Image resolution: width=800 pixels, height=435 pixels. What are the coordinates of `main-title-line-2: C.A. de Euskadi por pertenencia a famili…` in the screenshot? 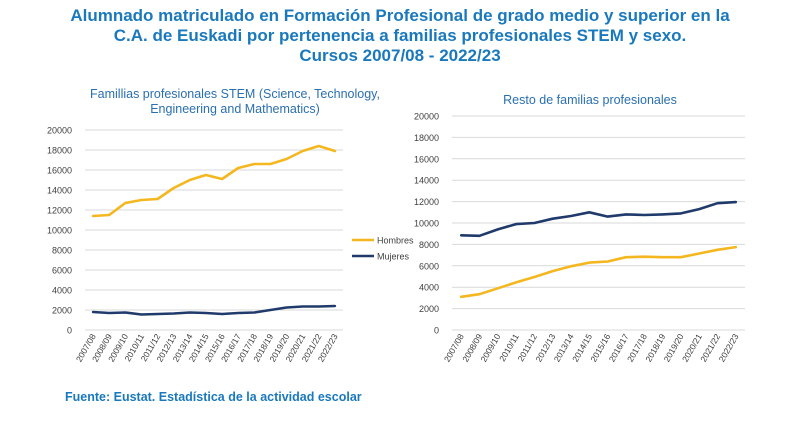 It's located at (400, 35).